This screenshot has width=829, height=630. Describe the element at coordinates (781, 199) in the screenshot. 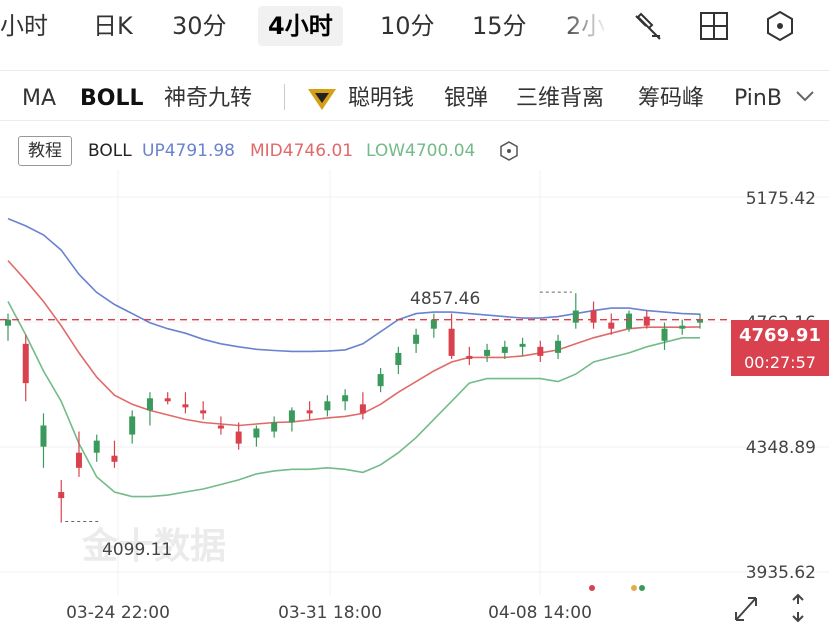

I see `y-axis-label: 5175.42` at that location.